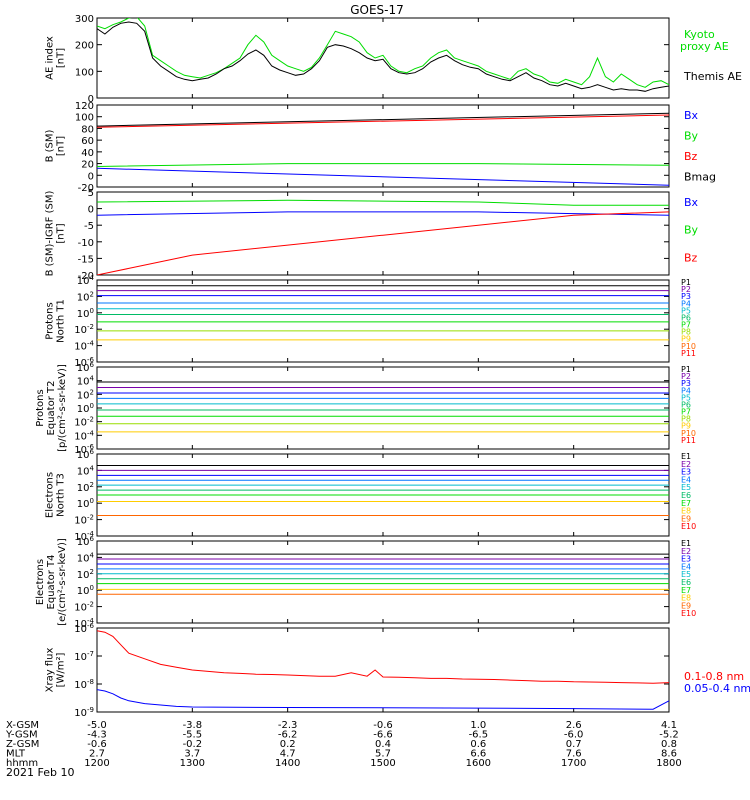  What do you see at coordinates (686, 404) in the screenshot?
I see `legend-entry: P6` at bounding box center [686, 404].